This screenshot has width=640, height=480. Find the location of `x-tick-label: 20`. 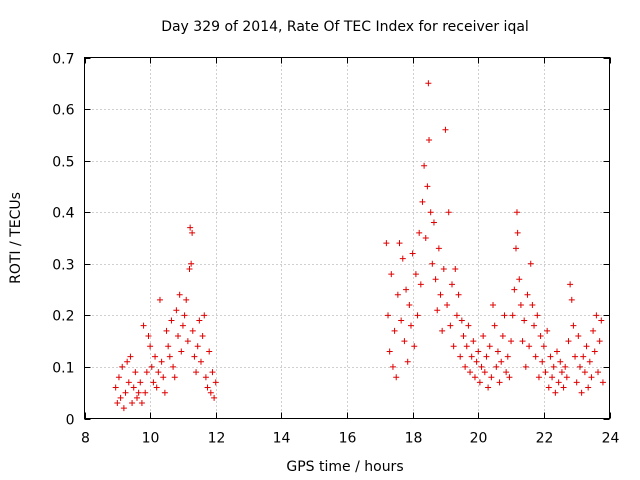

x-tick-label: 20 is located at coordinates (479, 439).